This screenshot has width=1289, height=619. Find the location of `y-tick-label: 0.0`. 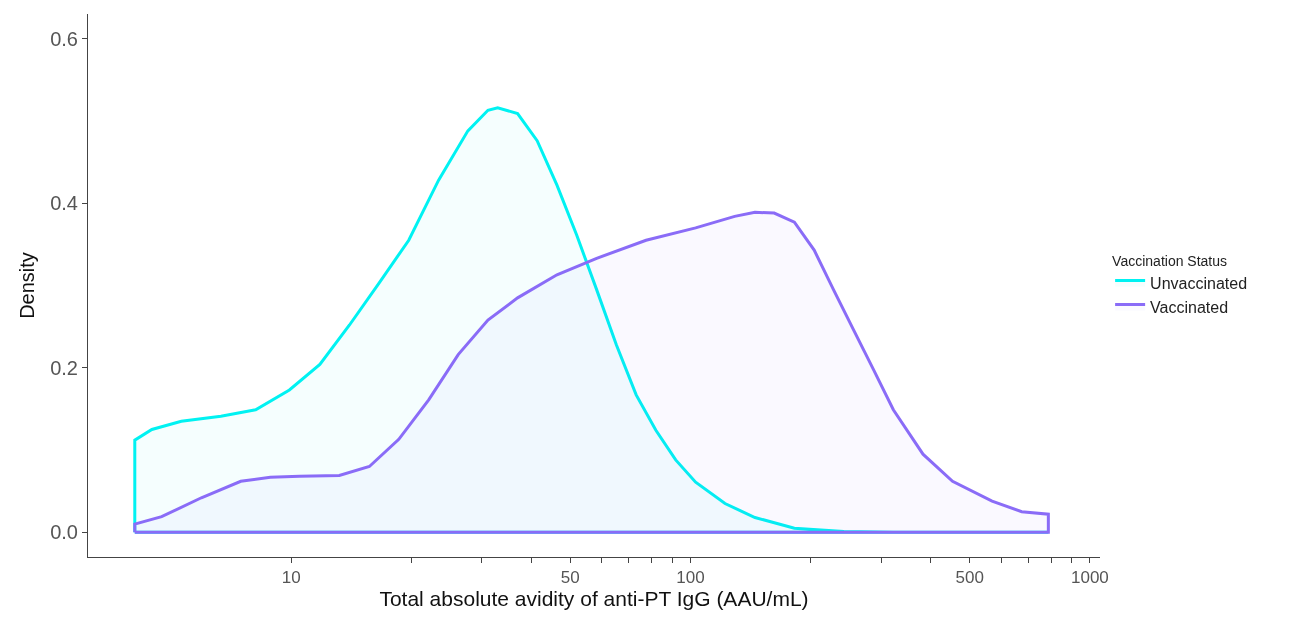

y-tick-label: 0.0 is located at coordinates (64, 532).